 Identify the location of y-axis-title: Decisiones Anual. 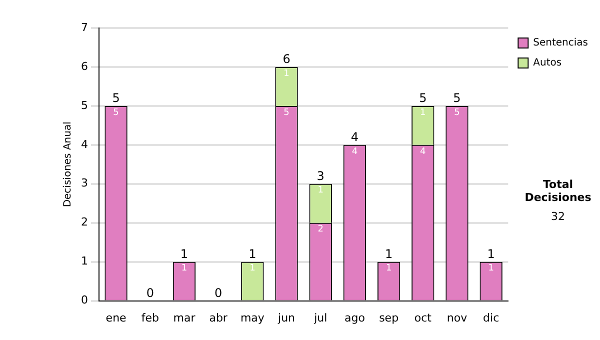
(68, 165).